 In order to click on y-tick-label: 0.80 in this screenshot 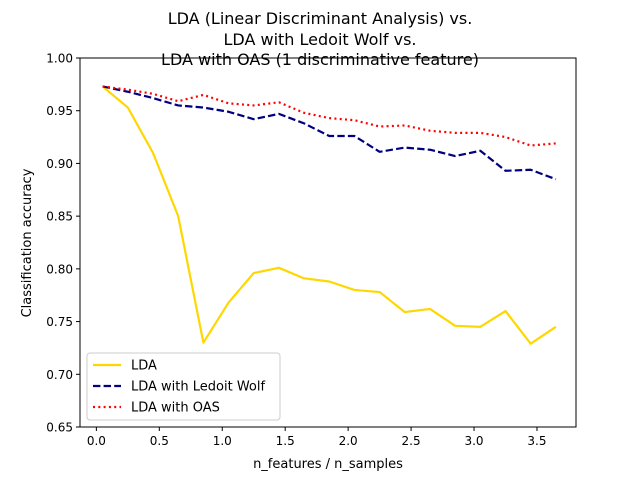, I will do `click(59, 269)`.